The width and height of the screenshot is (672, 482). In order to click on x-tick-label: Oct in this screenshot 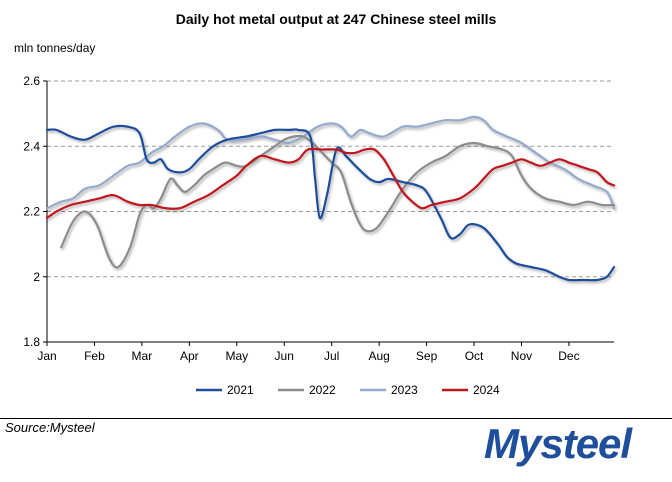, I will do `click(474, 356)`.